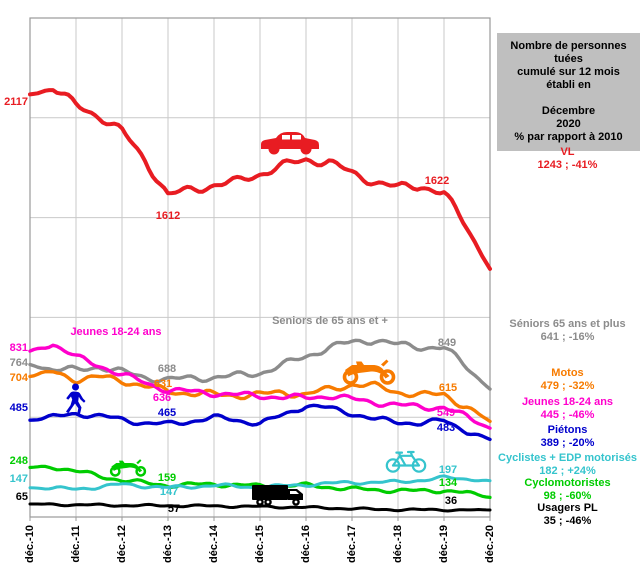 Image resolution: width=643 pixels, height=570 pixels. Describe the element at coordinates (279, 494) in the screenshot. I see `truck-icon` at that location.